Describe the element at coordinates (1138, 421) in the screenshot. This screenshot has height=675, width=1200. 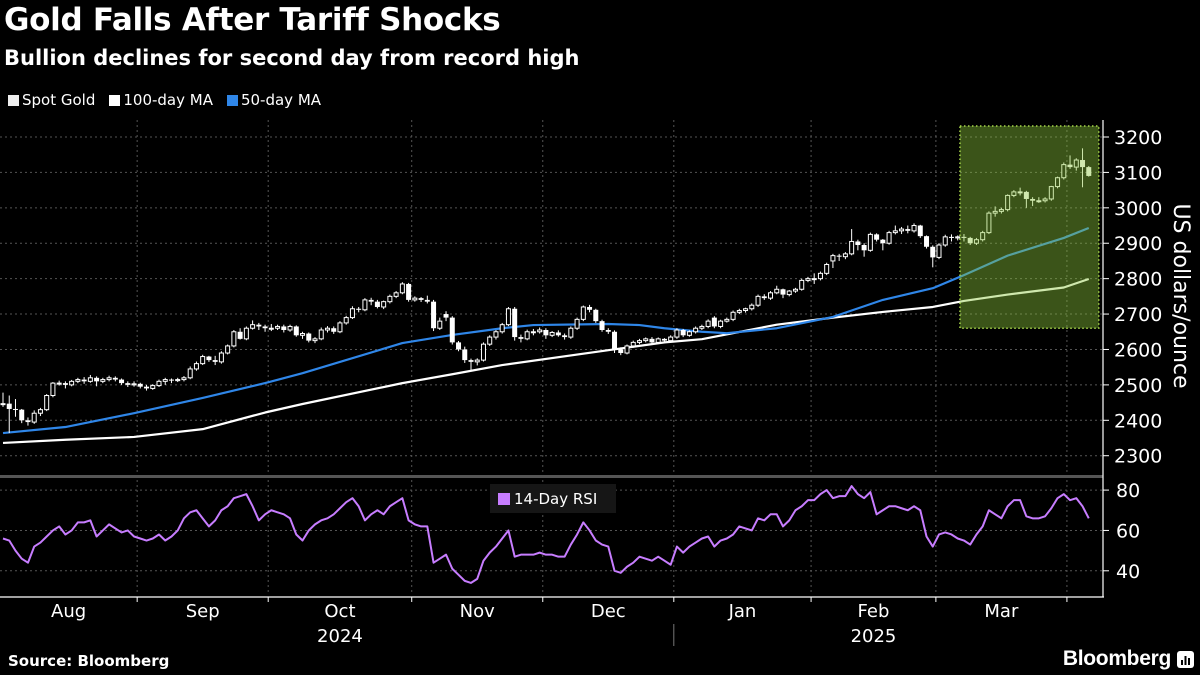
I see `y-tick-label: 2400` at that location.